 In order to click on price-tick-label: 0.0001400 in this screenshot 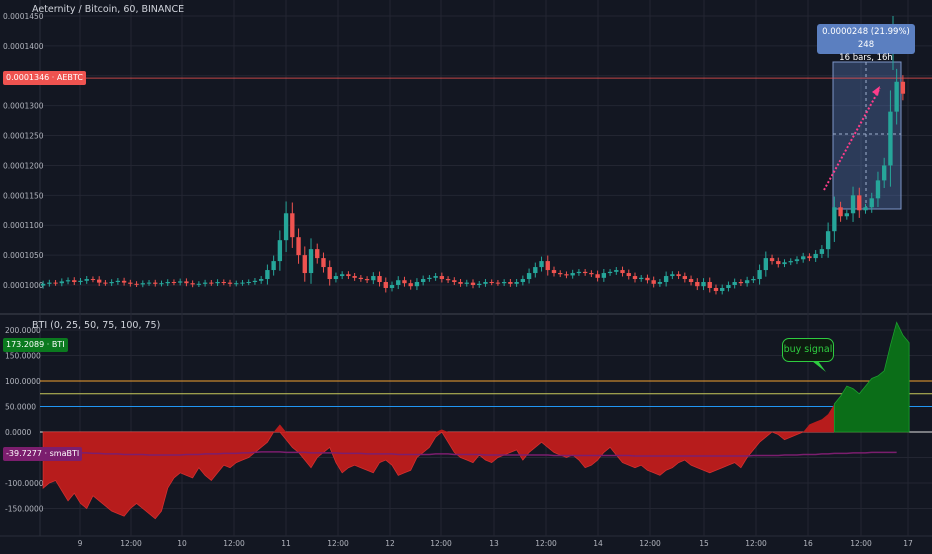, I will do `click(23, 46)`.